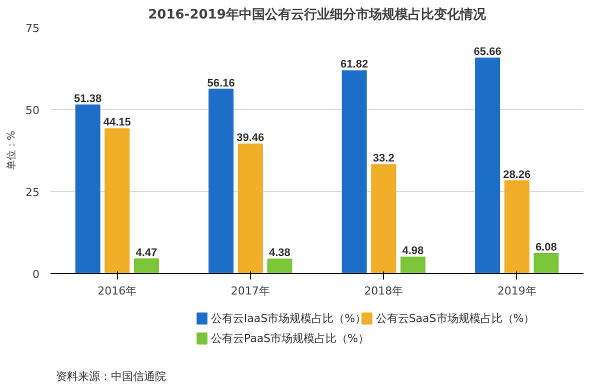 The height and width of the screenshot is (391, 598). Describe the element at coordinates (33, 28) in the screenshot. I see `y-tick-label: 75` at that location.